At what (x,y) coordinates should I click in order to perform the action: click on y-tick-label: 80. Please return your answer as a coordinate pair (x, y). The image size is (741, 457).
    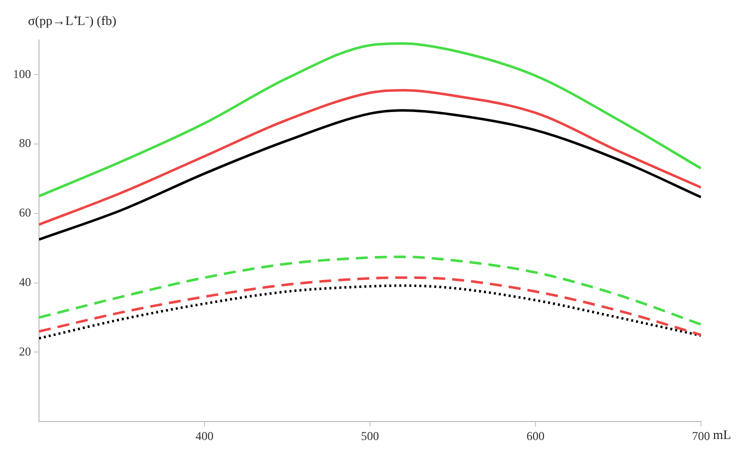
    Looking at the image, I should click on (25, 143).